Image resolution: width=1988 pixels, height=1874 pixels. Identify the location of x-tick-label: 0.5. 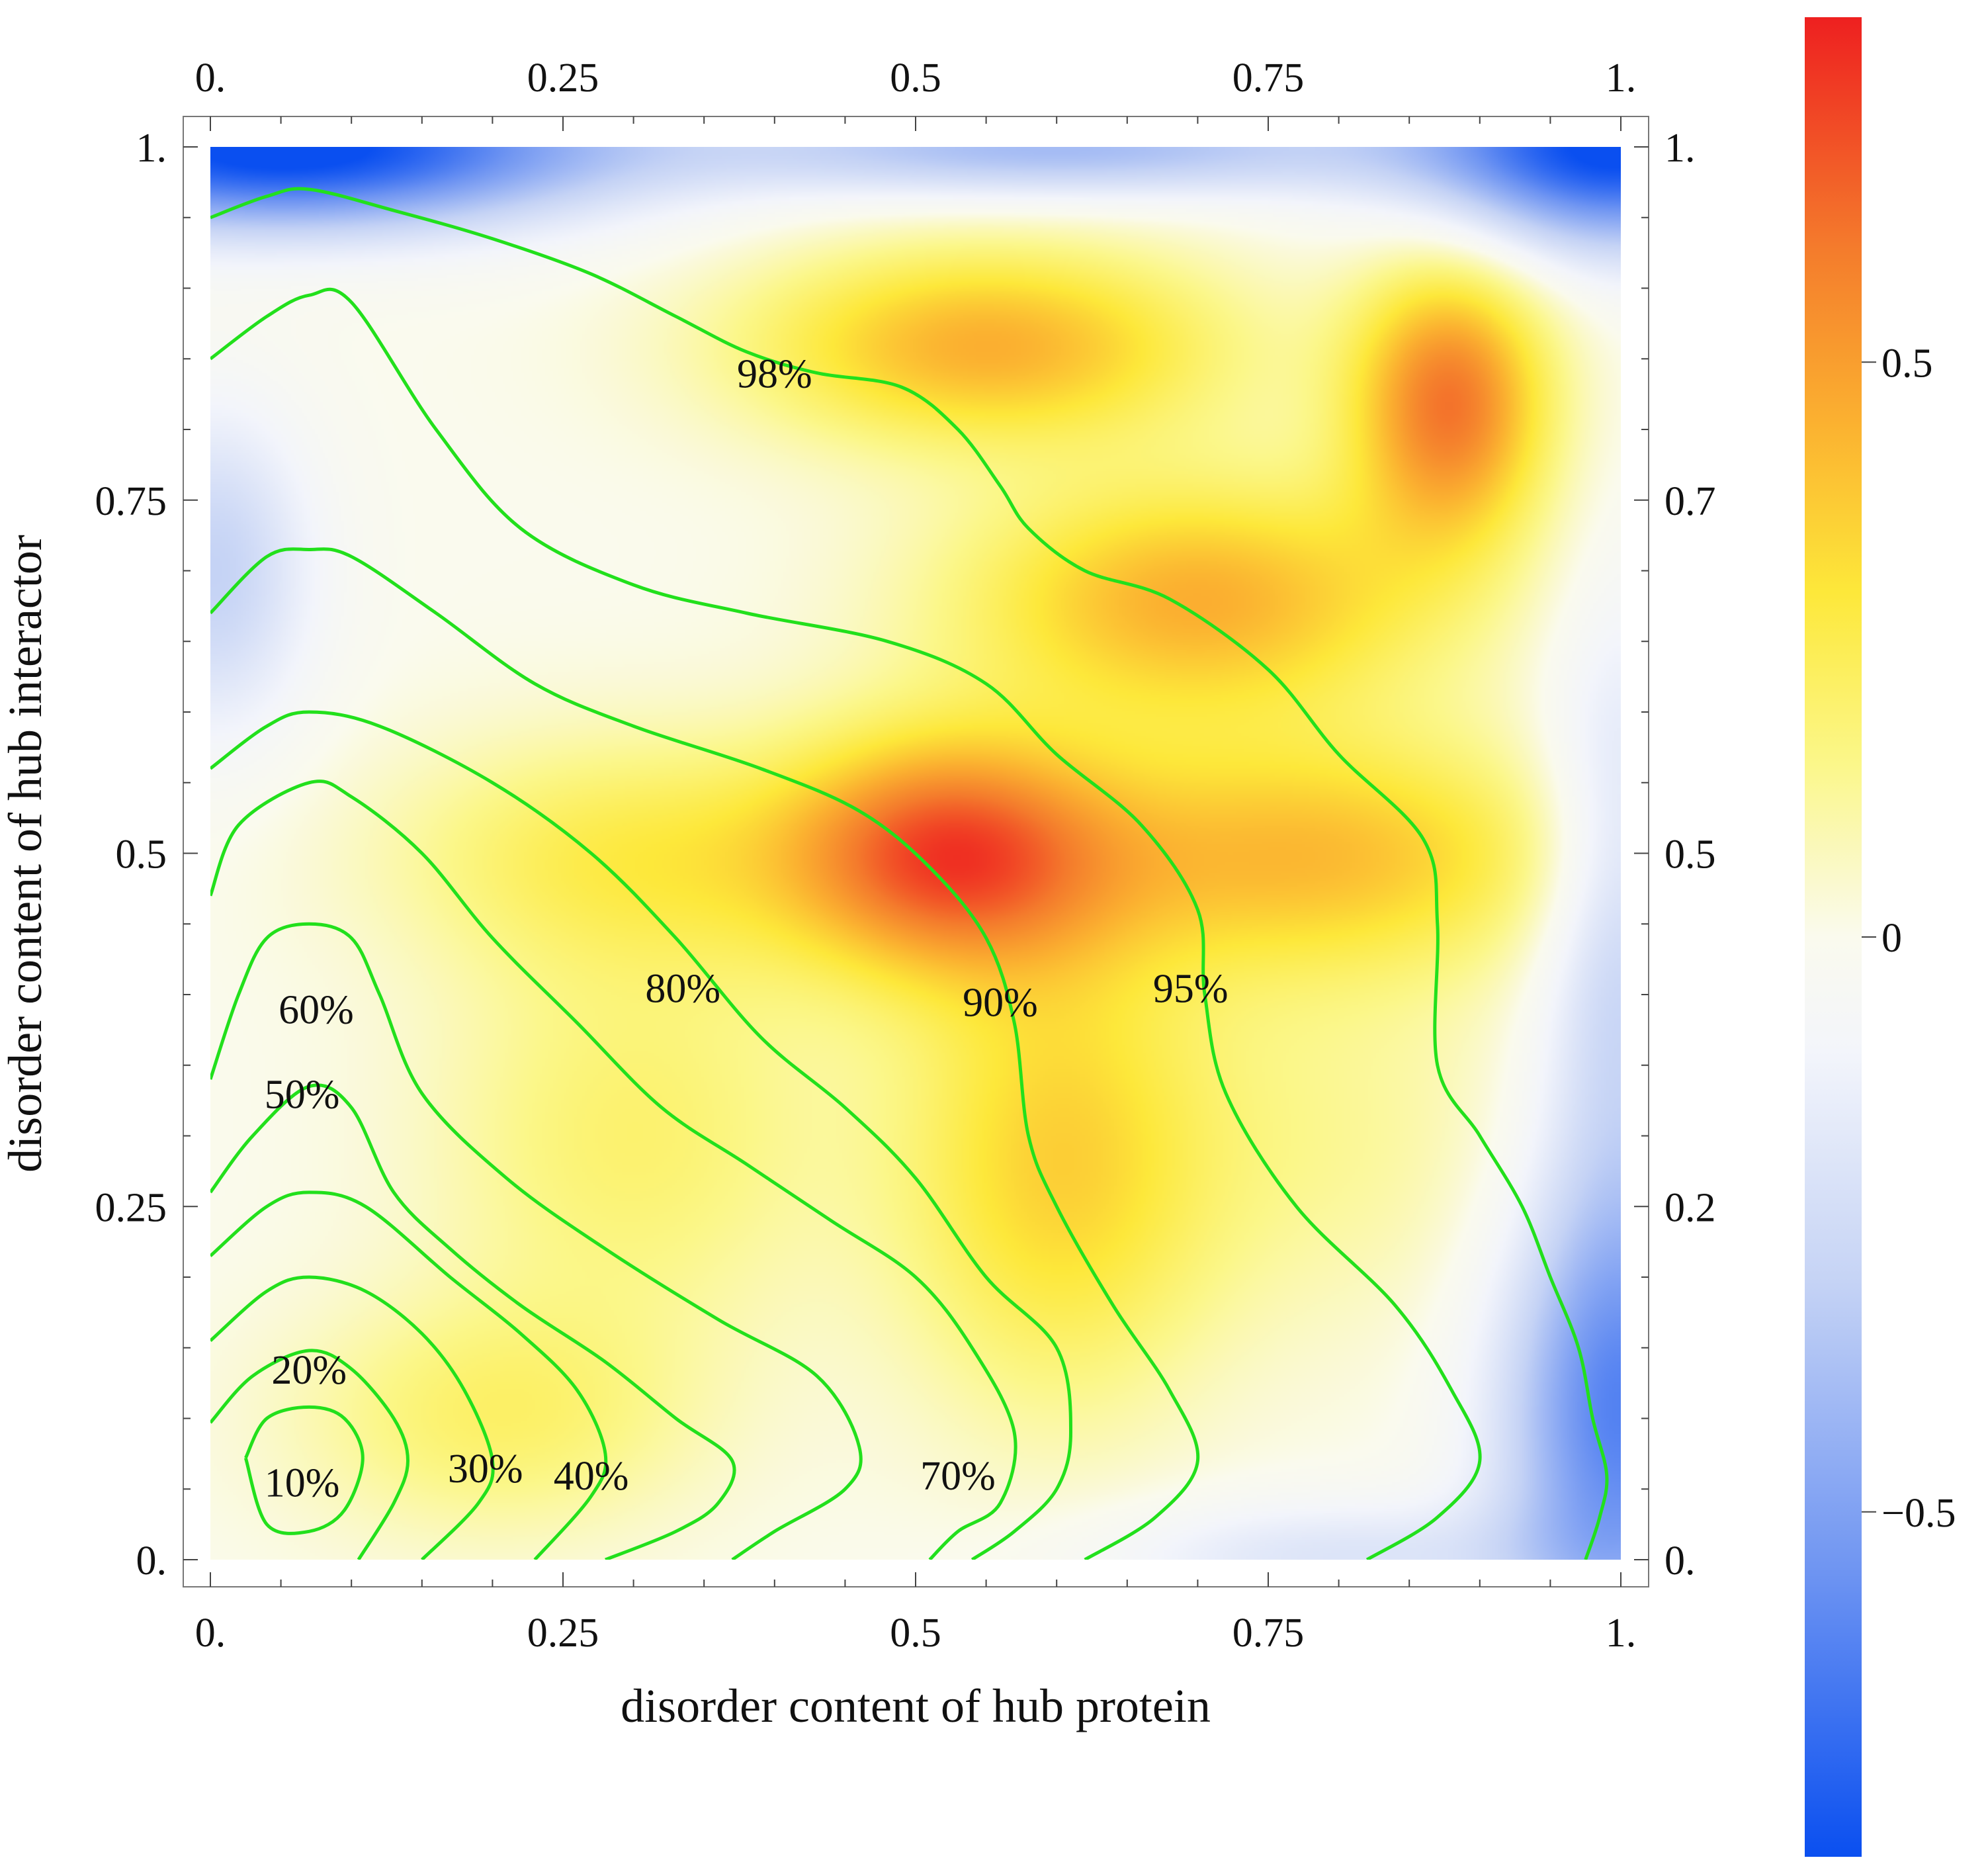
(915, 1633).